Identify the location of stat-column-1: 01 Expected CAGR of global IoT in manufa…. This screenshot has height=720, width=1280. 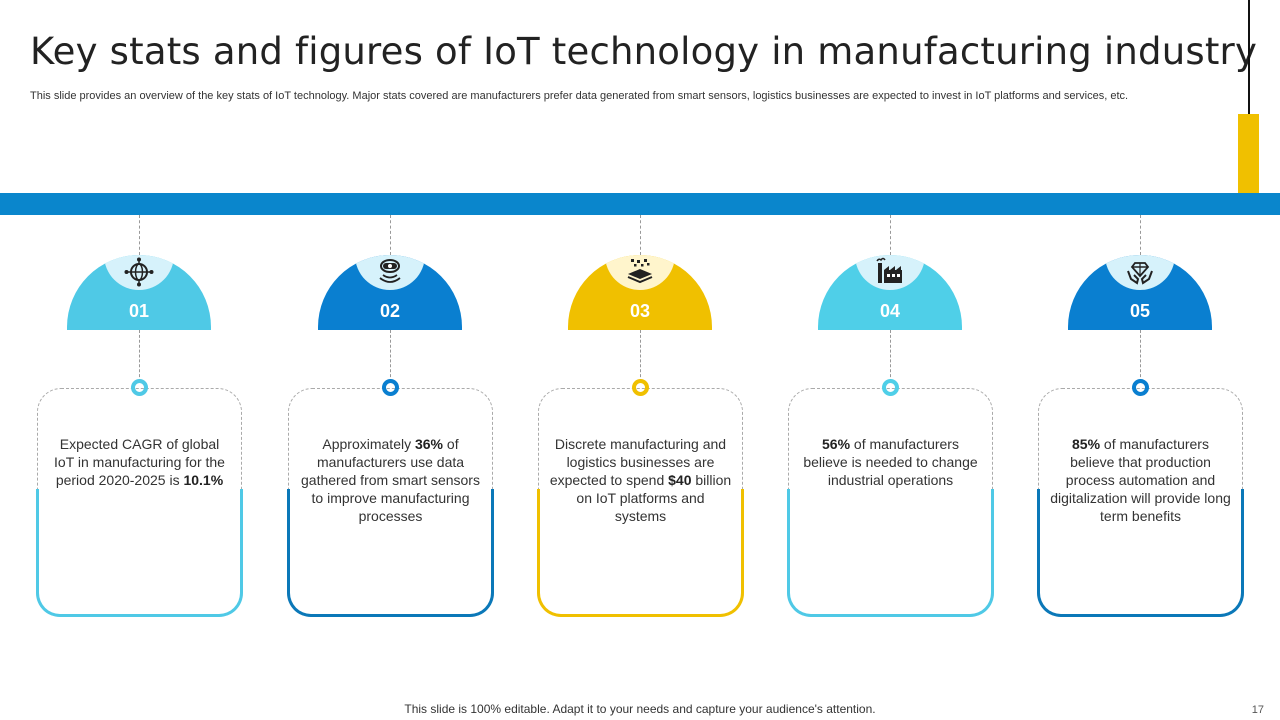
(140, 417).